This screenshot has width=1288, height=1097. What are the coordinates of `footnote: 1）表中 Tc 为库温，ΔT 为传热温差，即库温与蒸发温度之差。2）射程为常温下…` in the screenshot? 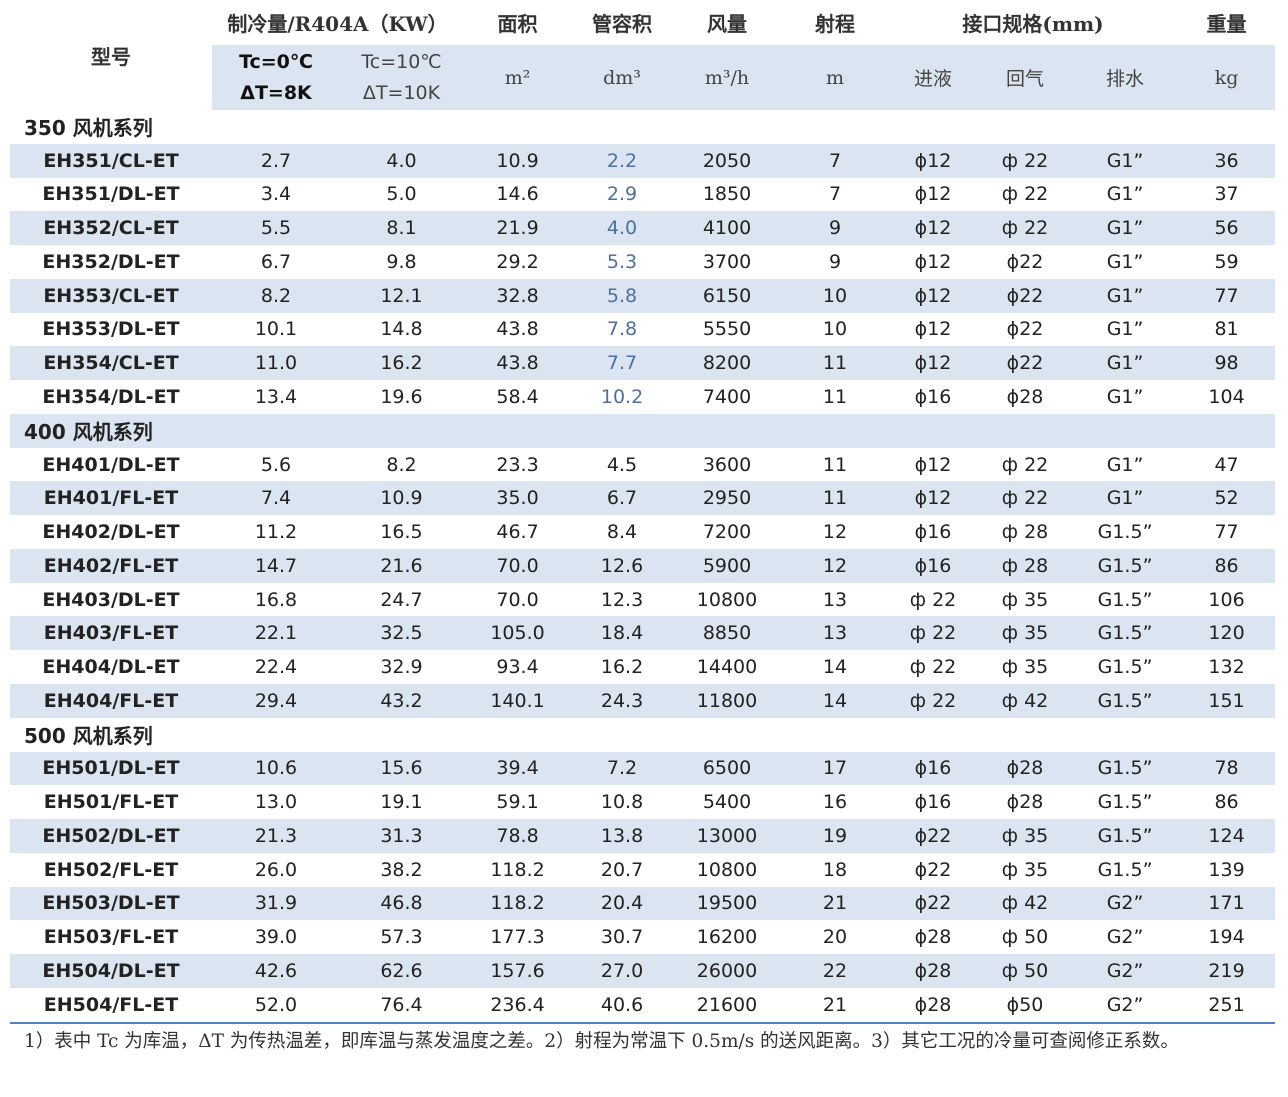 It's located at (601, 1041).